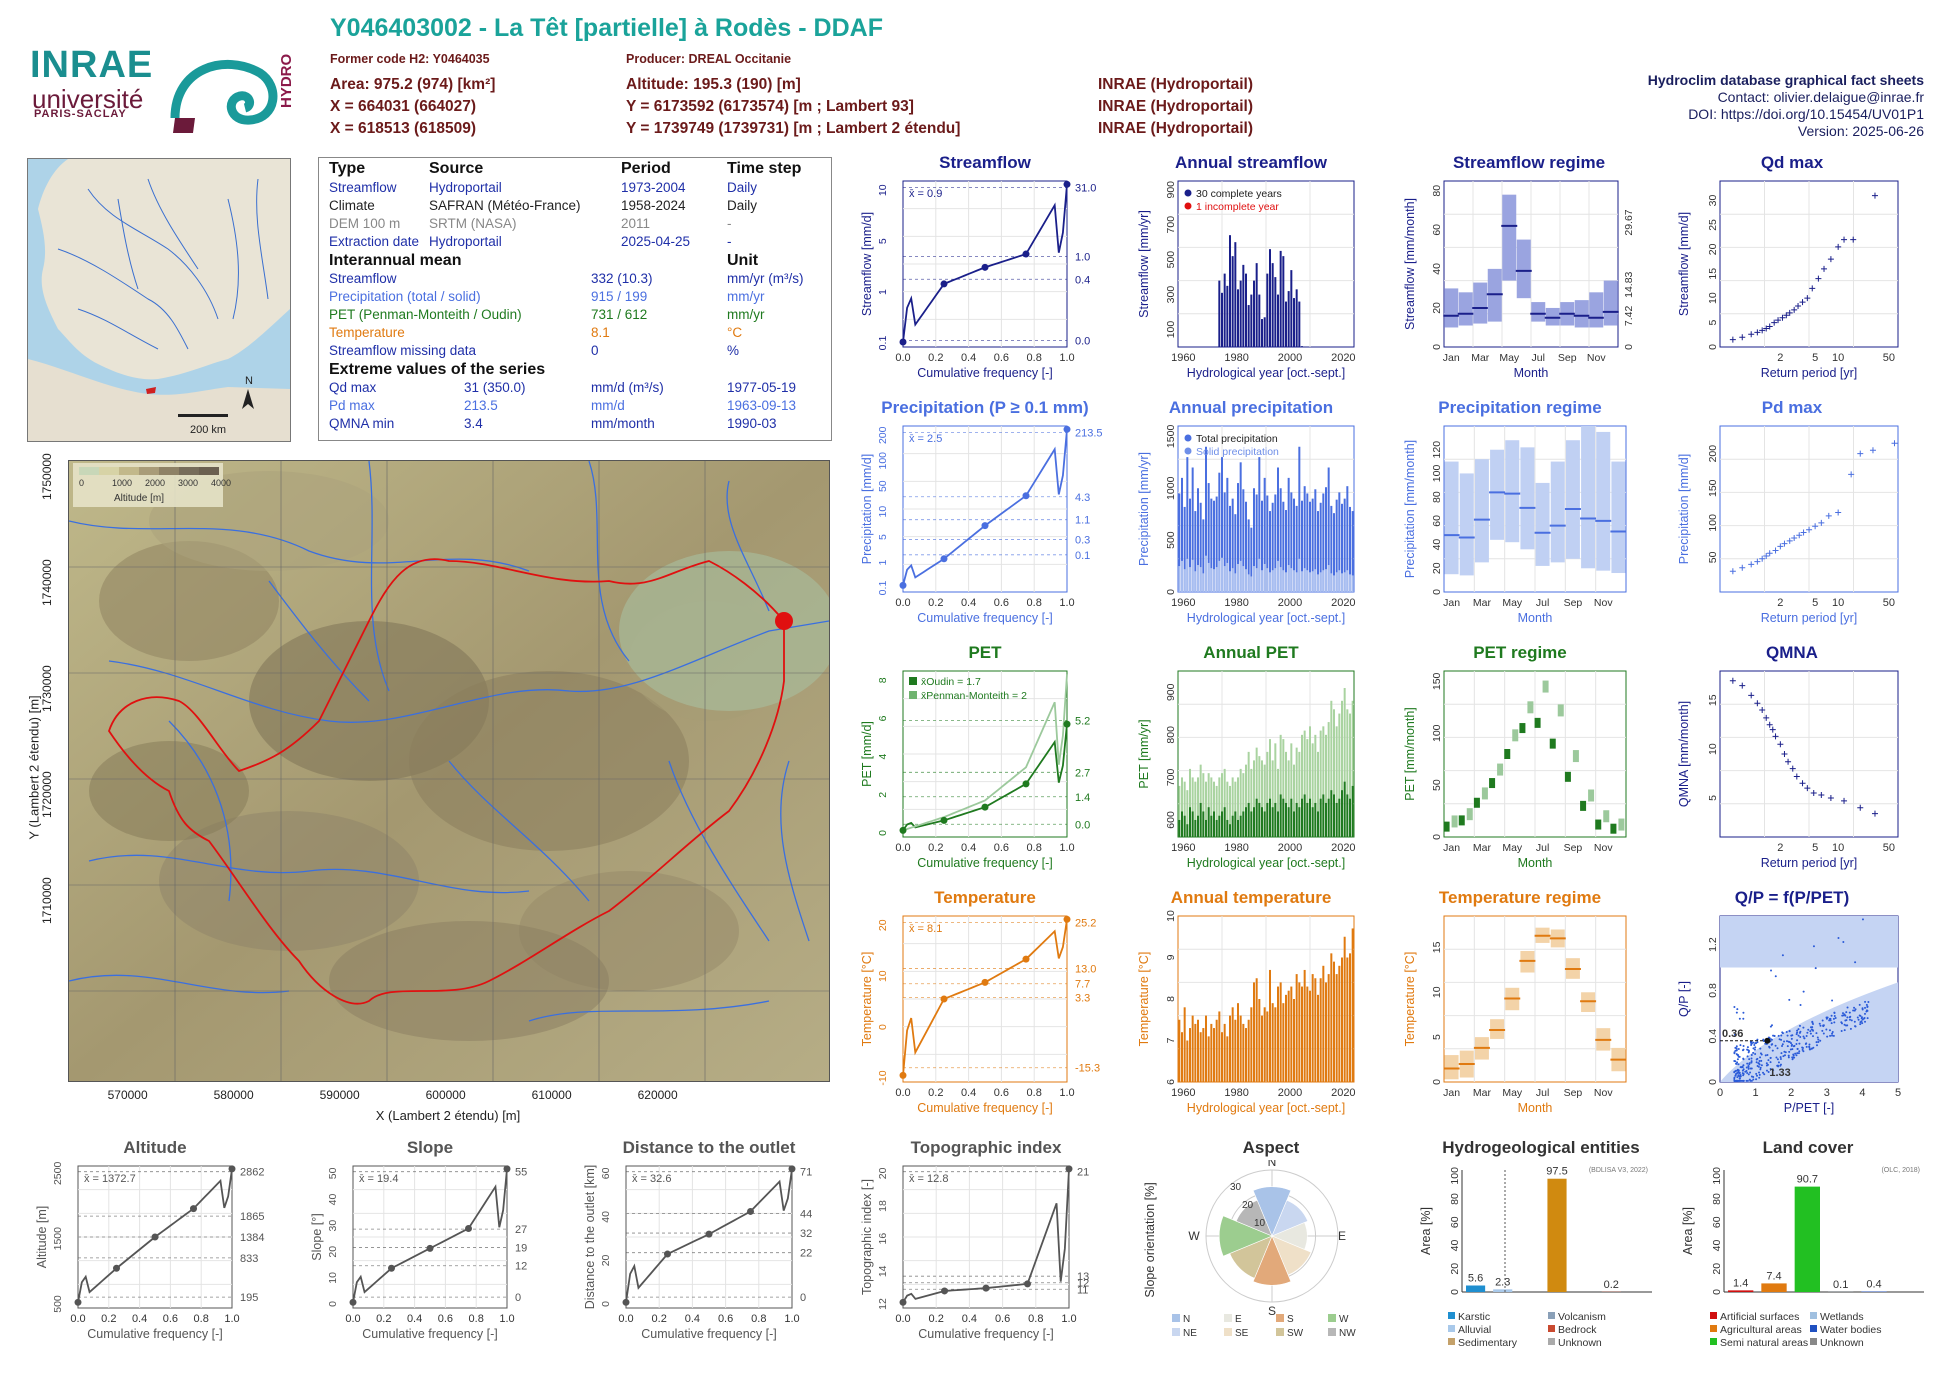 Image resolution: width=1960 pixels, height=1386 pixels. Describe the element at coordinates (437, 369) in the screenshot. I see `info-h-extreme: Extreme values of the series` at that location.